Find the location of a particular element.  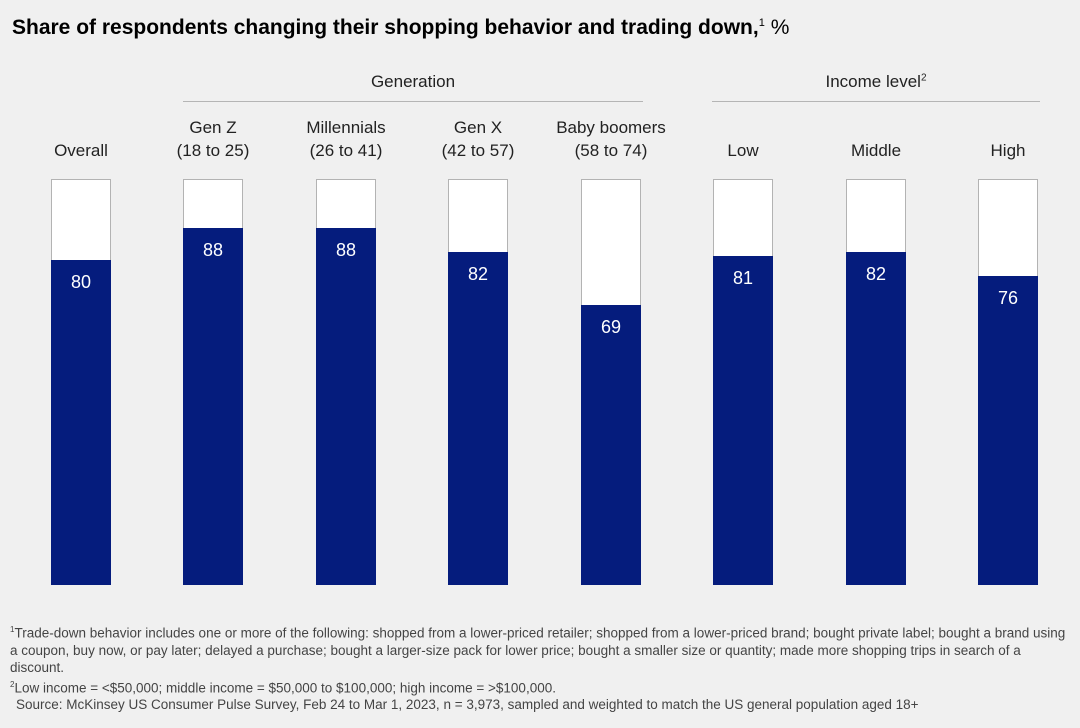

category-label: Gen X (42 to 57) is located at coordinates (478, 139).